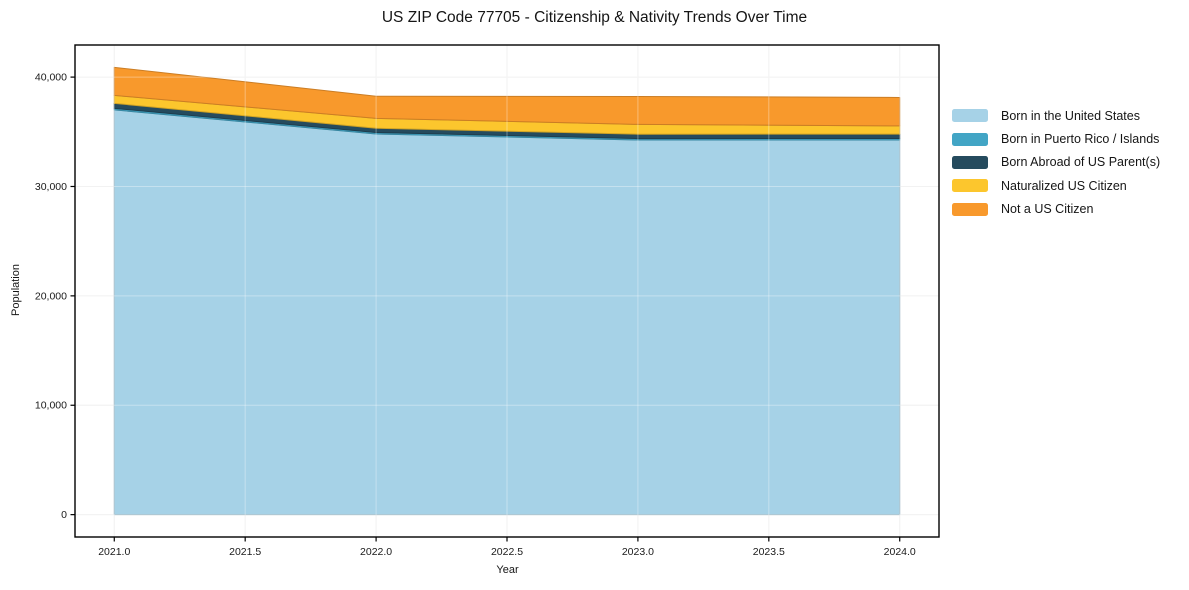  Describe the element at coordinates (507, 570) in the screenshot. I see `x-axis-label: Year` at that location.